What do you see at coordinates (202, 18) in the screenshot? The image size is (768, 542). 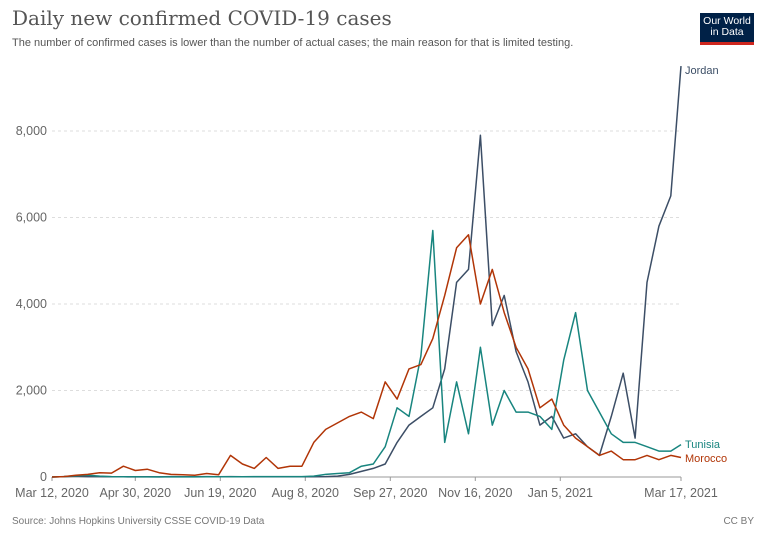 I see `chart-title: Daily new confirmed COVID-19 cases` at bounding box center [202, 18].